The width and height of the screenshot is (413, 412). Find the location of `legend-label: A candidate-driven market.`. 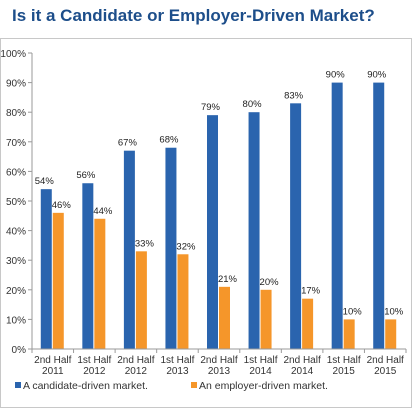

legend-label: A candidate-driven market. is located at coordinates (85, 386).